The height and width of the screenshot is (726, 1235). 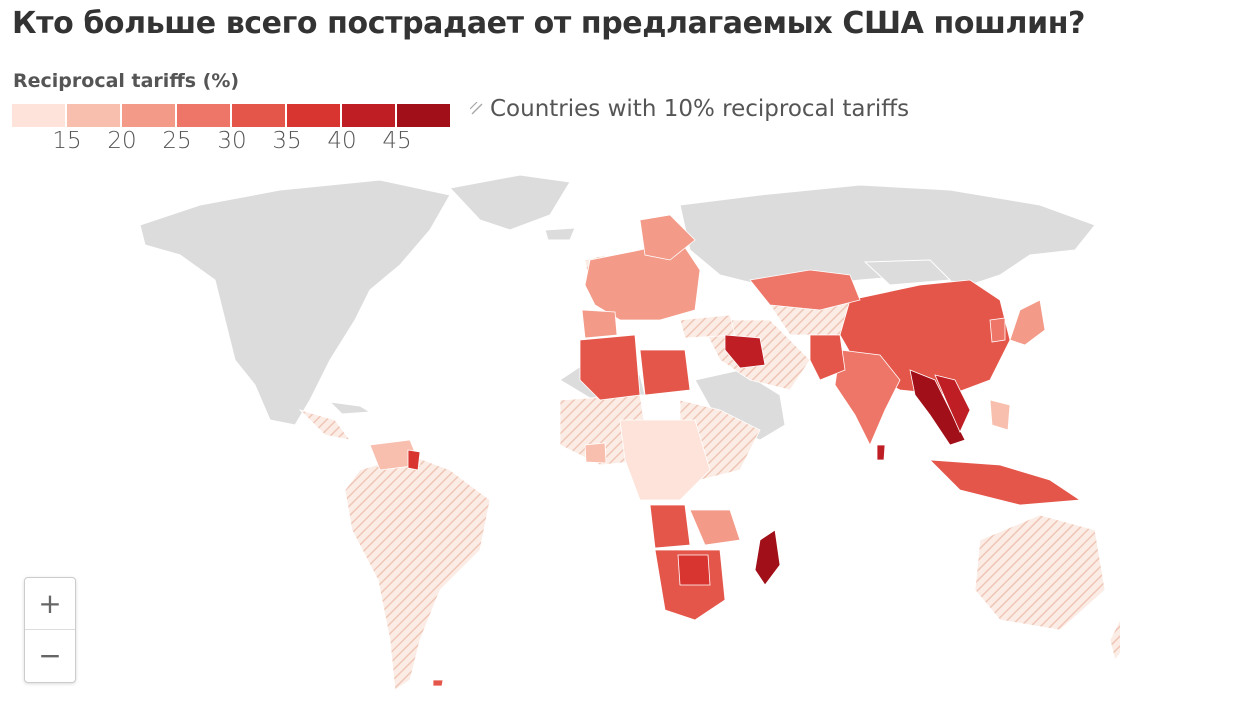 What do you see at coordinates (805, 290) in the screenshot?
I see `kazakhstan` at bounding box center [805, 290].